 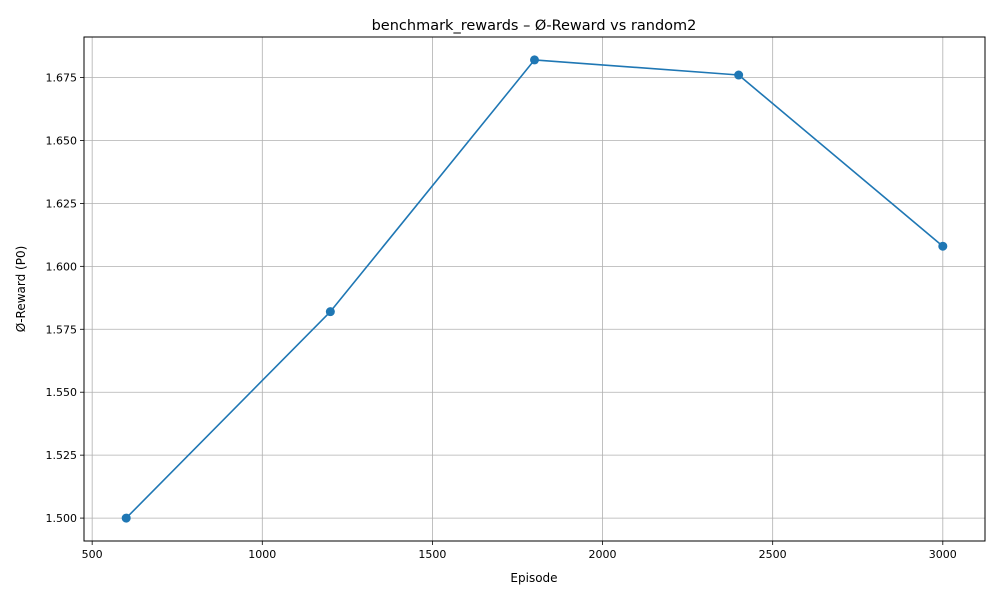 I want to click on y-tick-label: 1.575, so click(x=62, y=329).